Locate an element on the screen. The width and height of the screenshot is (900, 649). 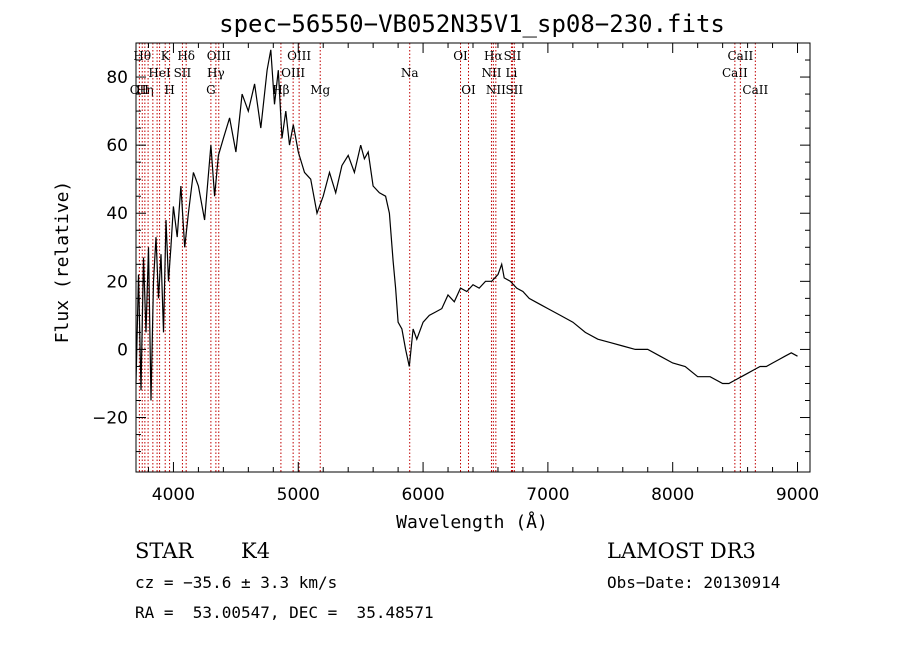
x-tick-label: 7000 is located at coordinates (547, 495).